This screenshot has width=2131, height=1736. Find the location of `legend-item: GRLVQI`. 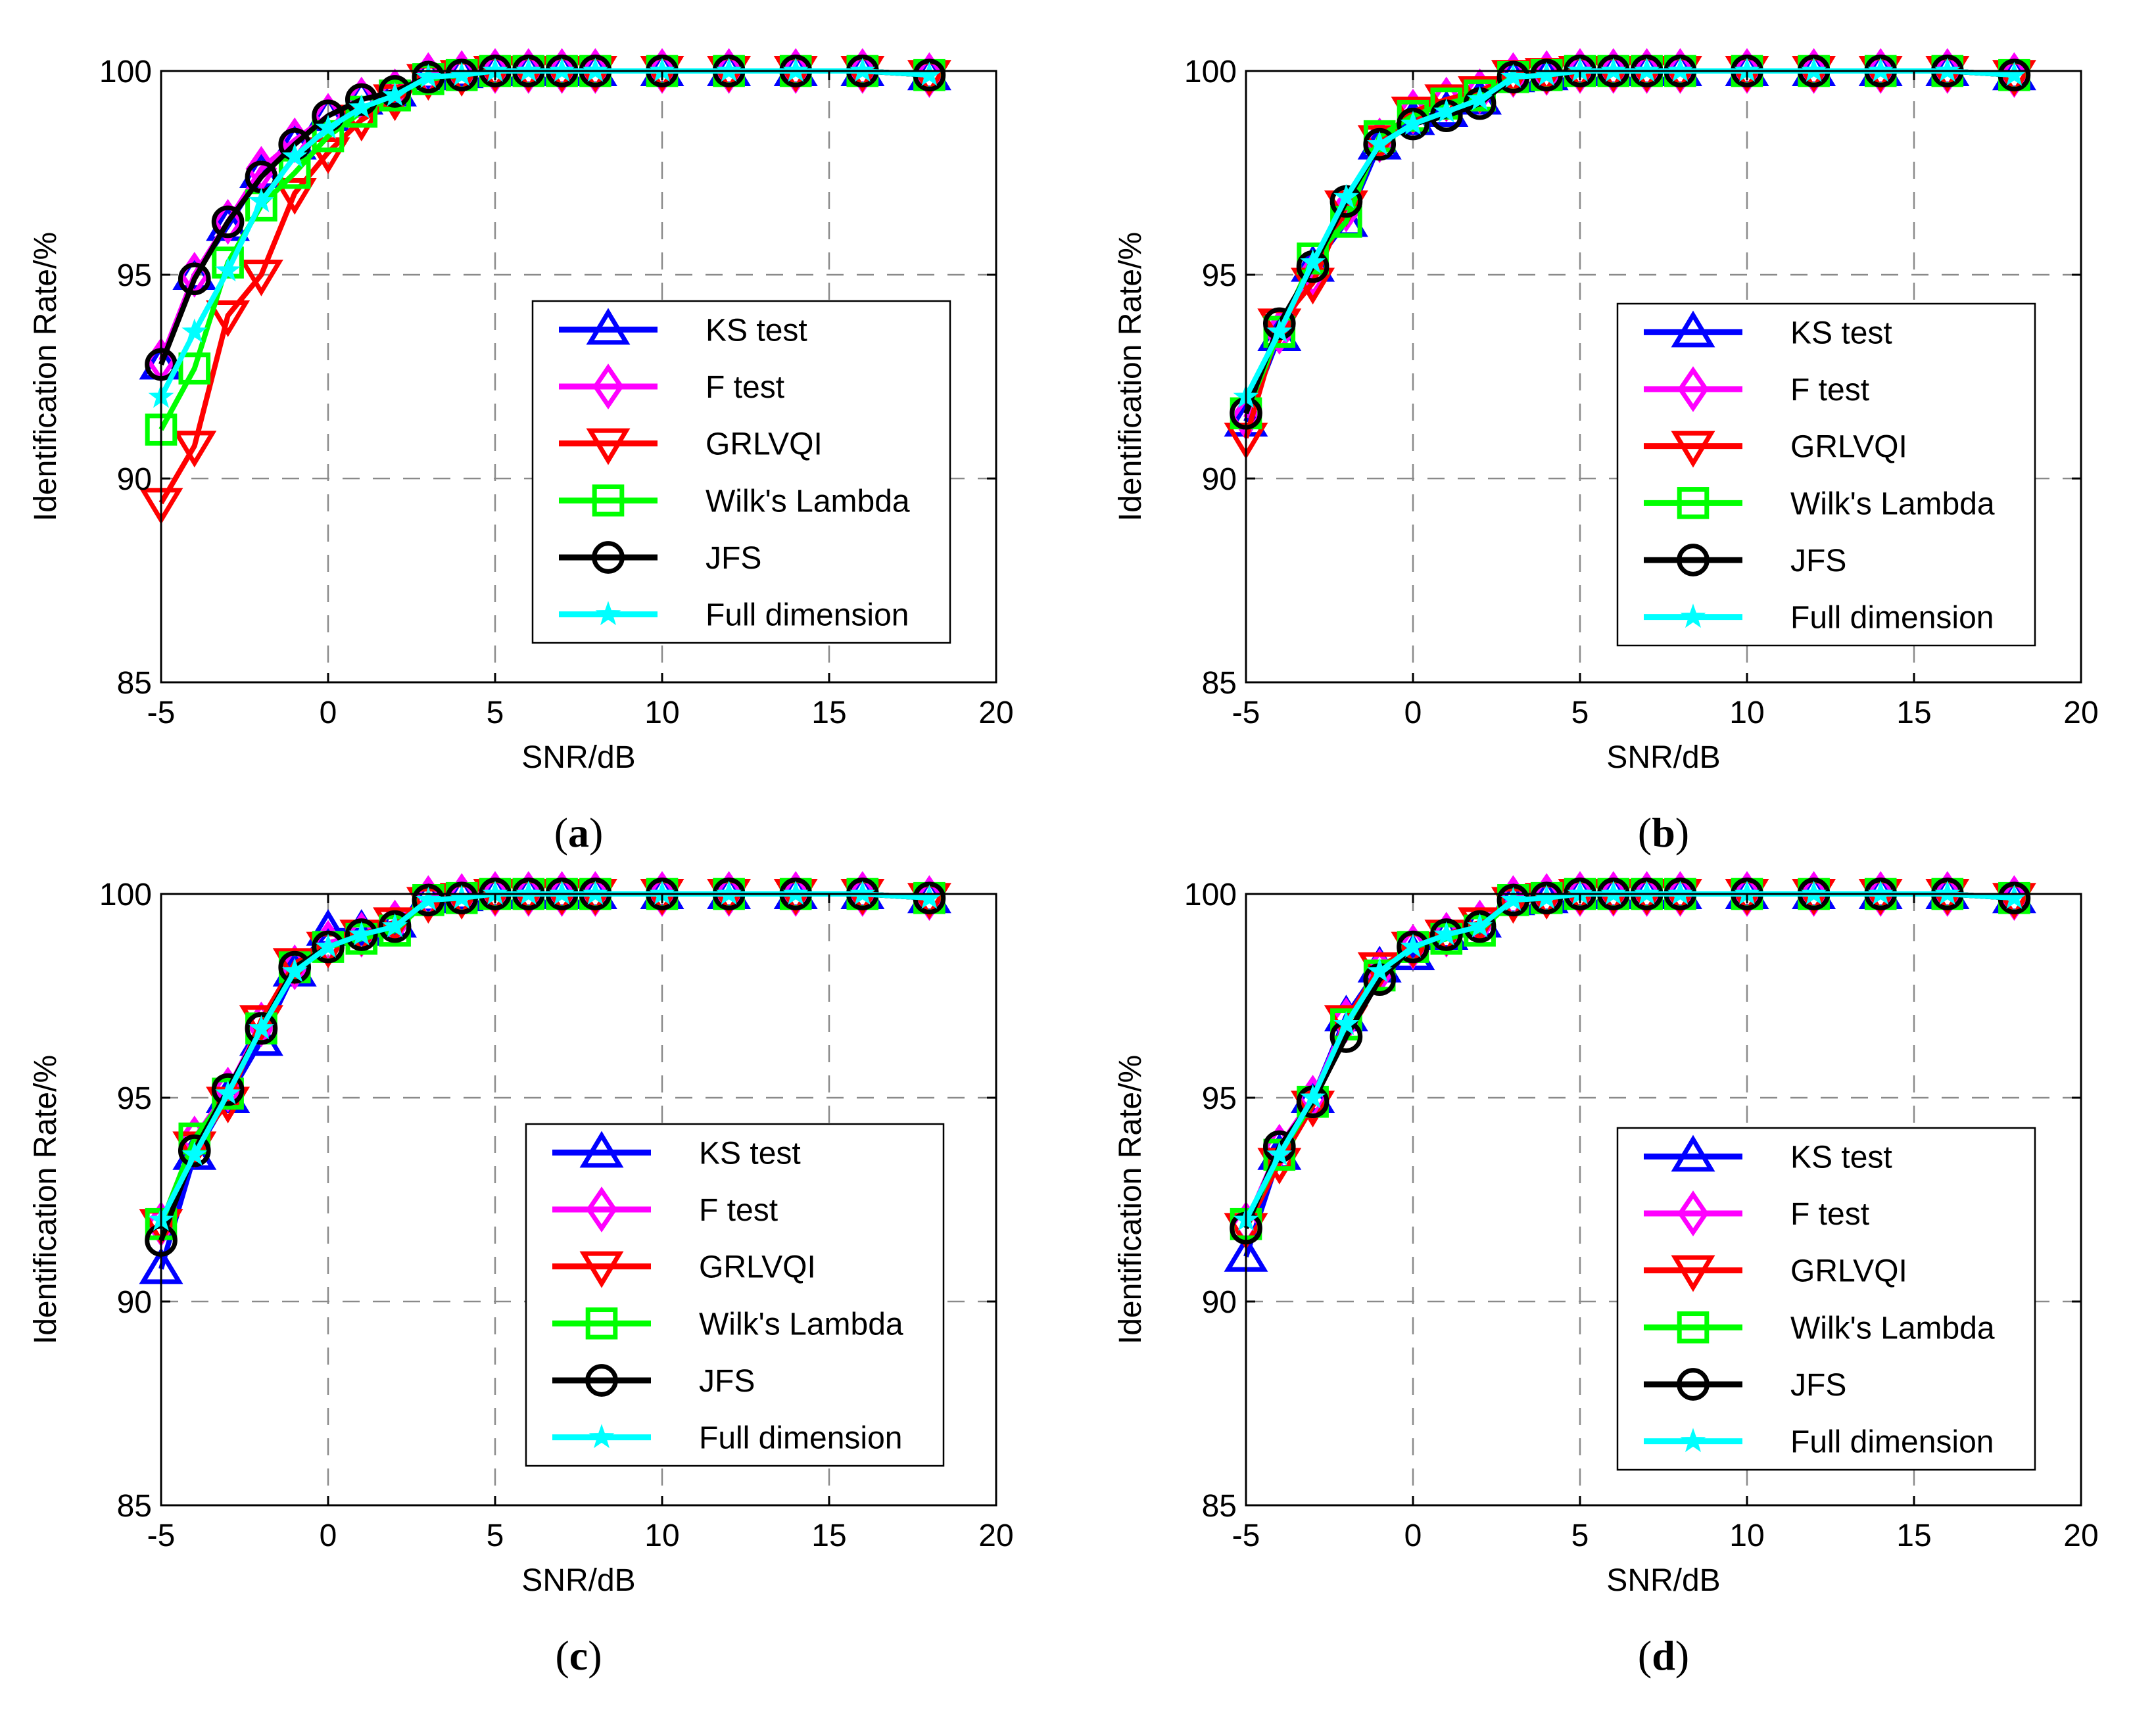

legend-item: GRLVQI is located at coordinates (1776, 1273).